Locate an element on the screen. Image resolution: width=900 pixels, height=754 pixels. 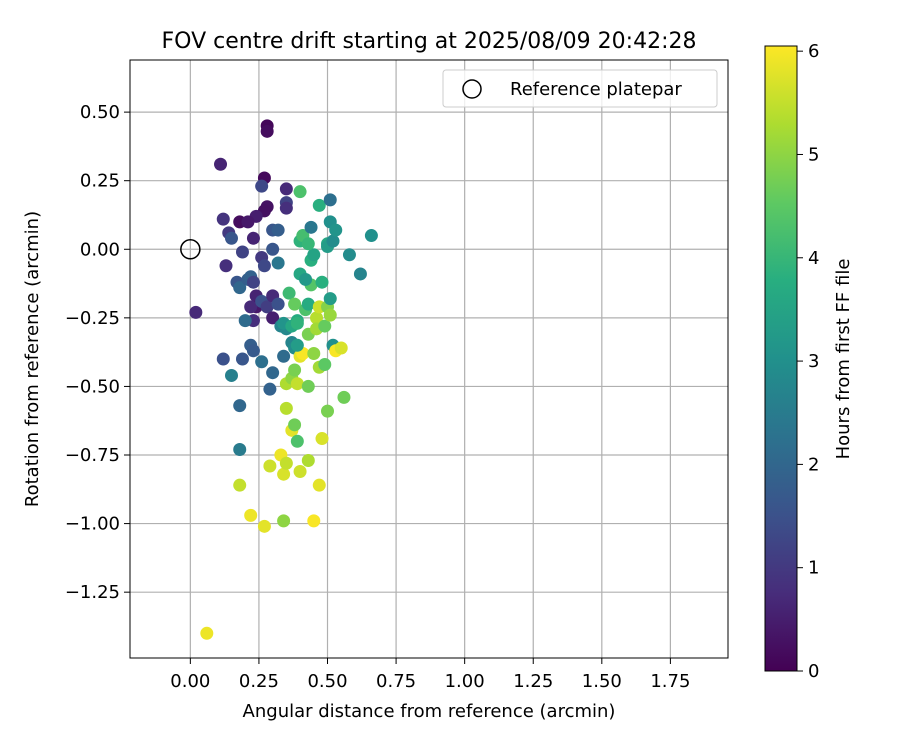
colorbar is located at coordinates (781, 358).